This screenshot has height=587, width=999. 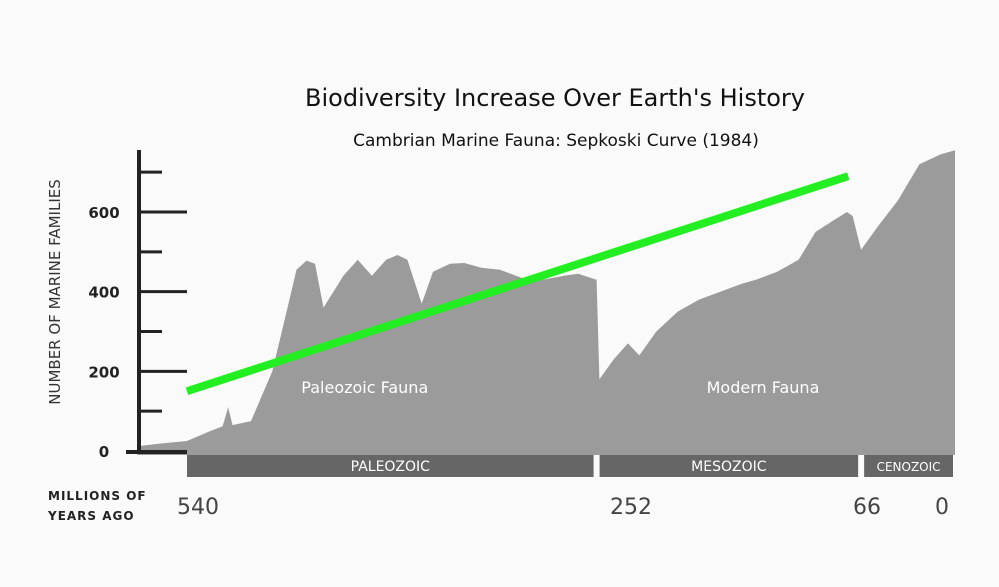 I want to click on x-axis-label: MILLIONS OF YEARS AGO, so click(x=97, y=506).